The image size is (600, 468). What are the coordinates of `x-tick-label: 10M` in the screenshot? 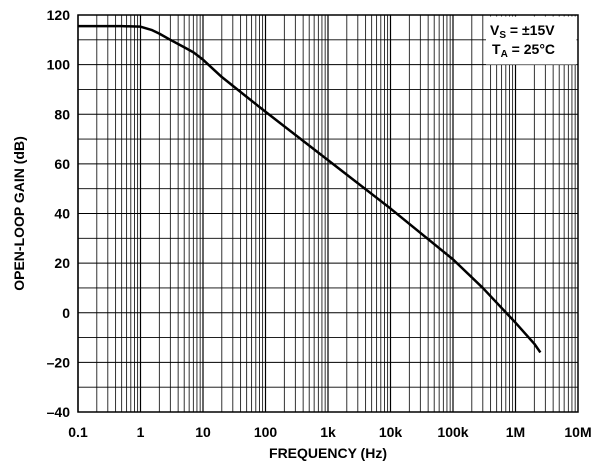 It's located at (577, 432).